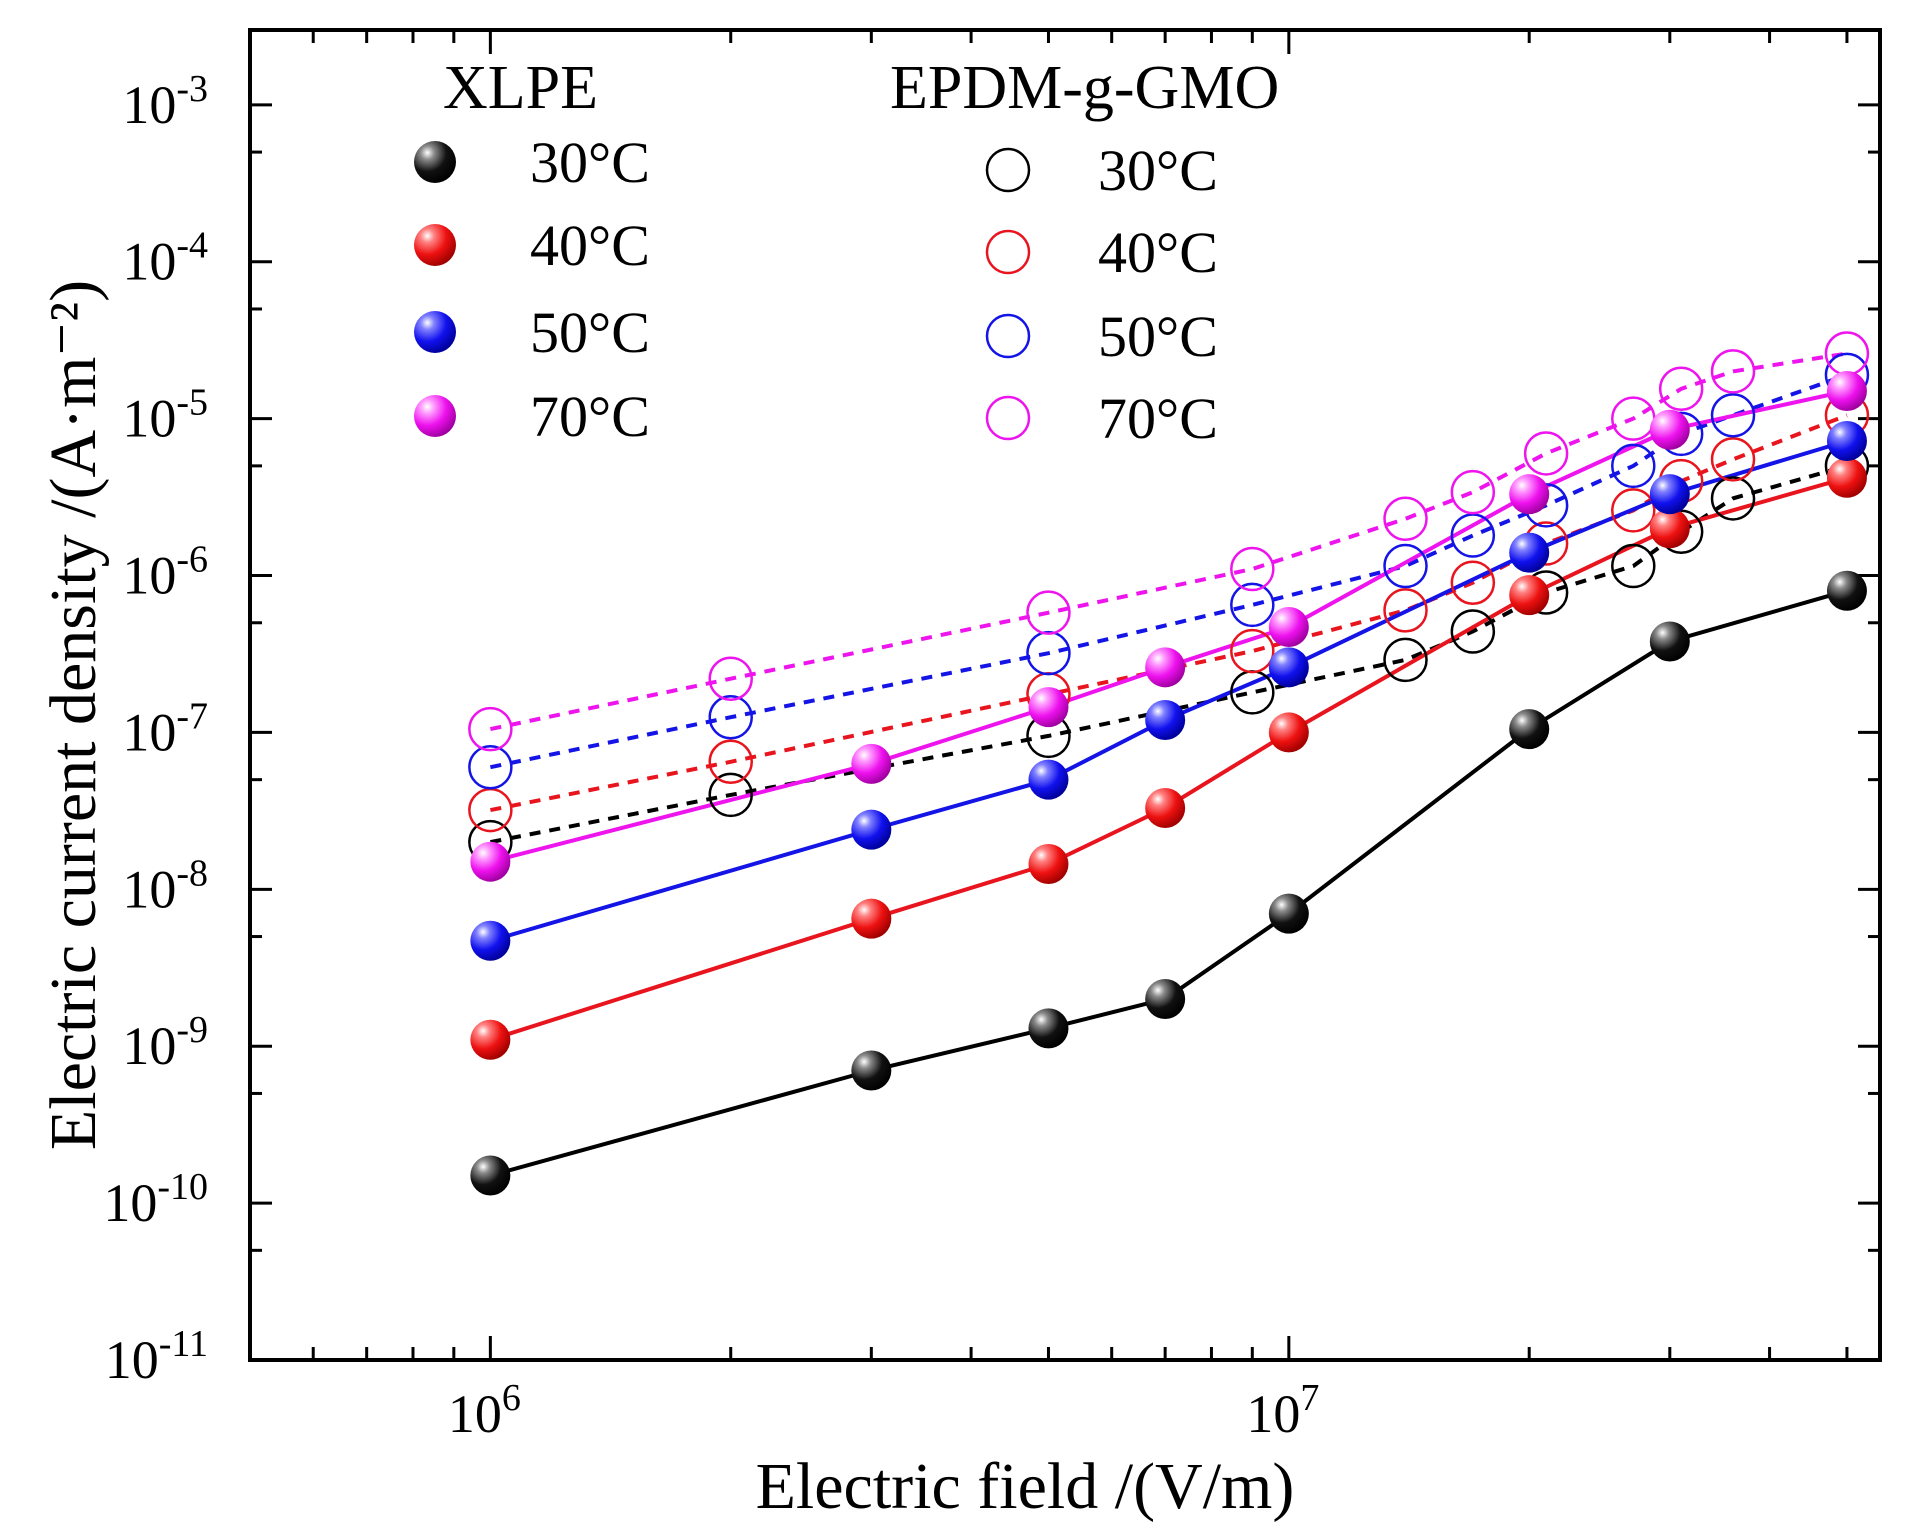 The image size is (1911, 1530). I want to click on x-axis-title: Electric field /(V/m), so click(1025, 1486).